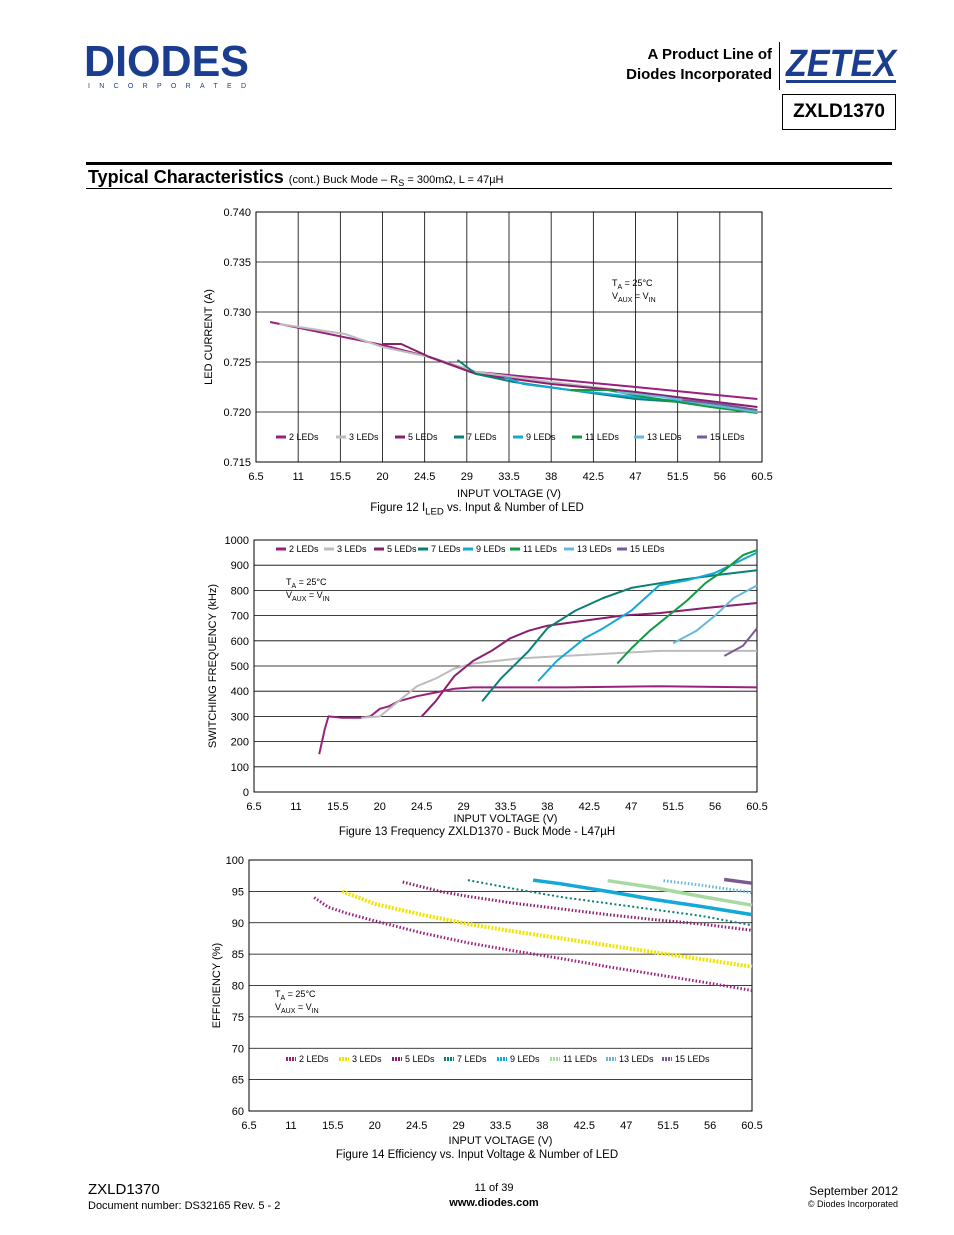 This screenshot has height=1235, width=954. What do you see at coordinates (237, 263) in the screenshot?
I see `y-tick-label: 0.735` at bounding box center [237, 263].